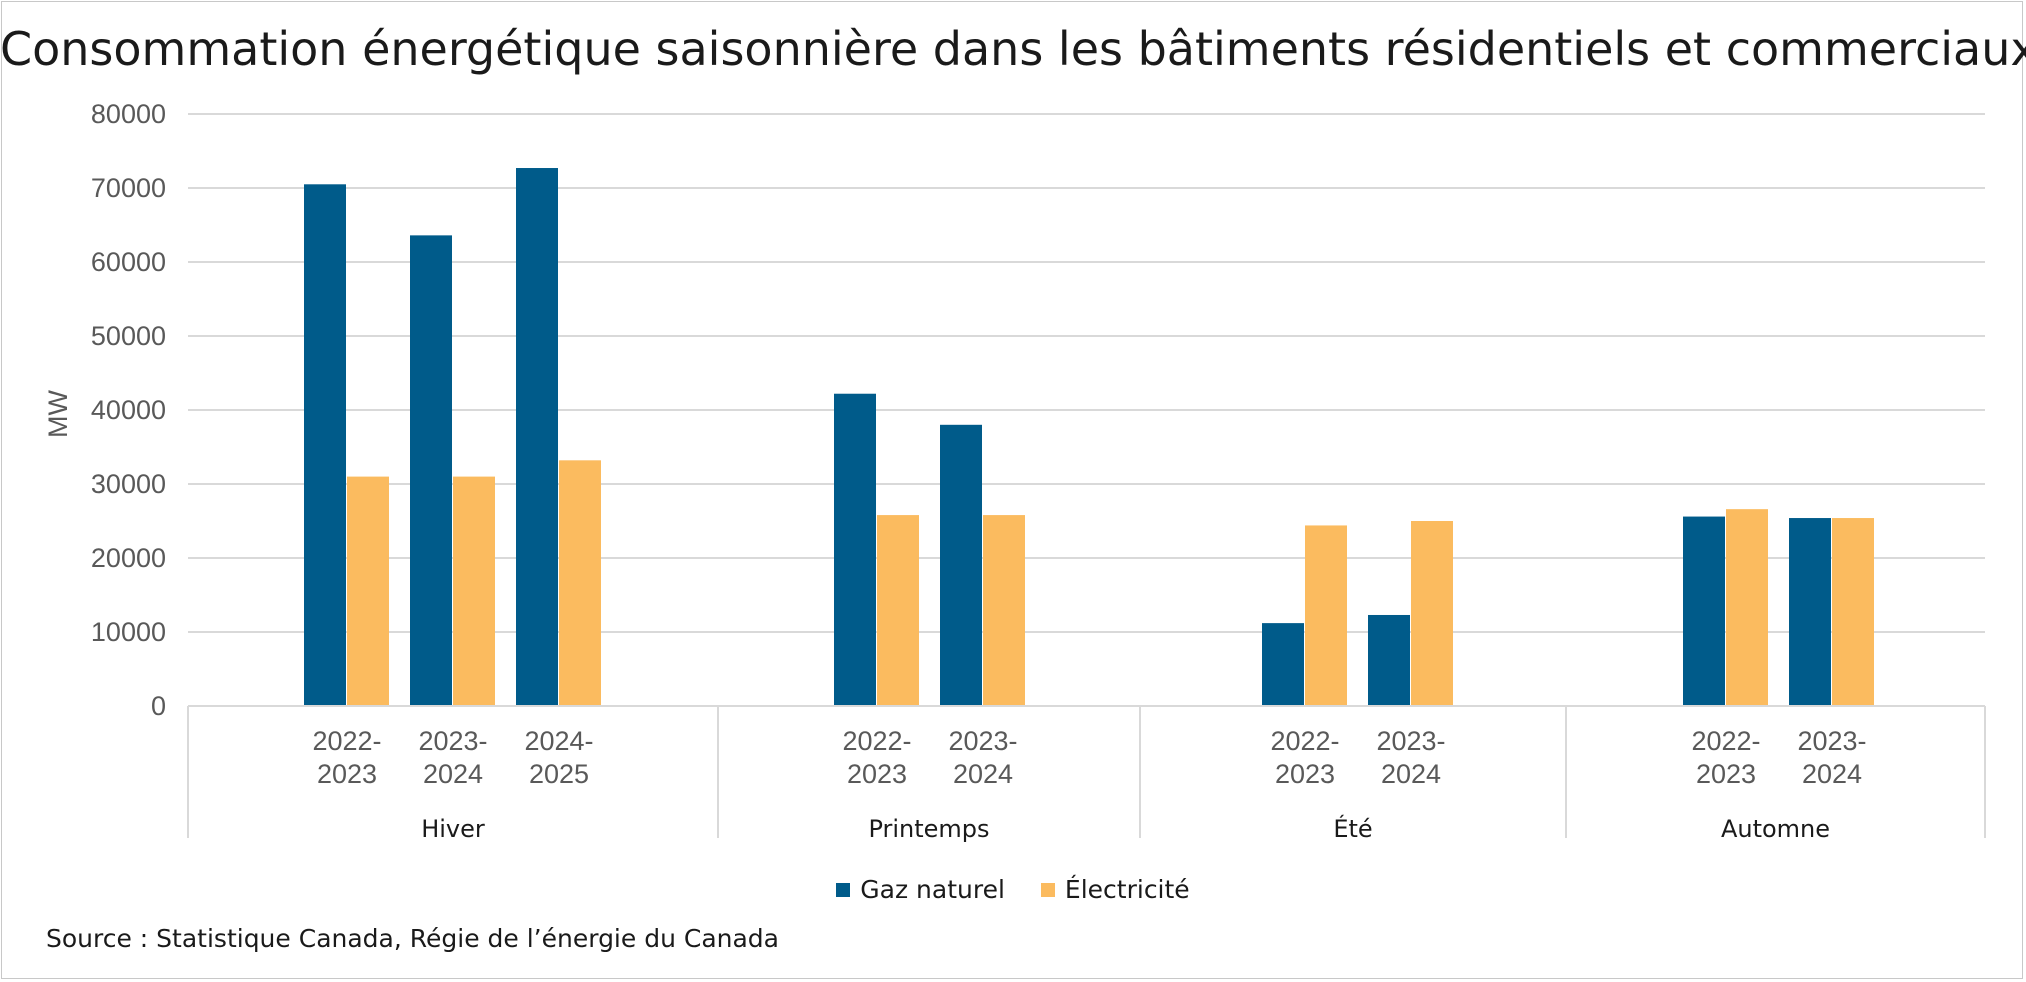 This screenshot has width=2026, height=982. I want to click on y-tick-label: 50000, so click(128, 336).